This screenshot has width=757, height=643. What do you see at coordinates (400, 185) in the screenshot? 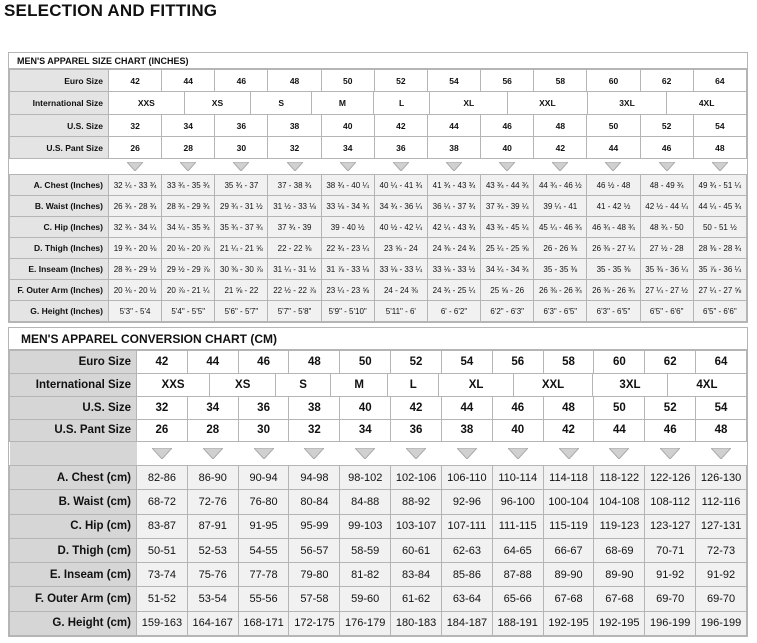
I see `measure-cell: 40 ¼ - 41 ¾` at bounding box center [400, 185].